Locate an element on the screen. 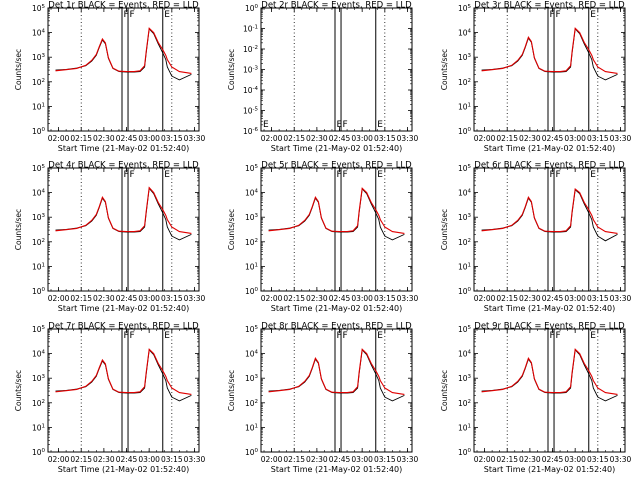 The width and height of the screenshot is (640, 484). plot-title: Det 7r BLACK = Events, RED = LLD is located at coordinates (123, 327).